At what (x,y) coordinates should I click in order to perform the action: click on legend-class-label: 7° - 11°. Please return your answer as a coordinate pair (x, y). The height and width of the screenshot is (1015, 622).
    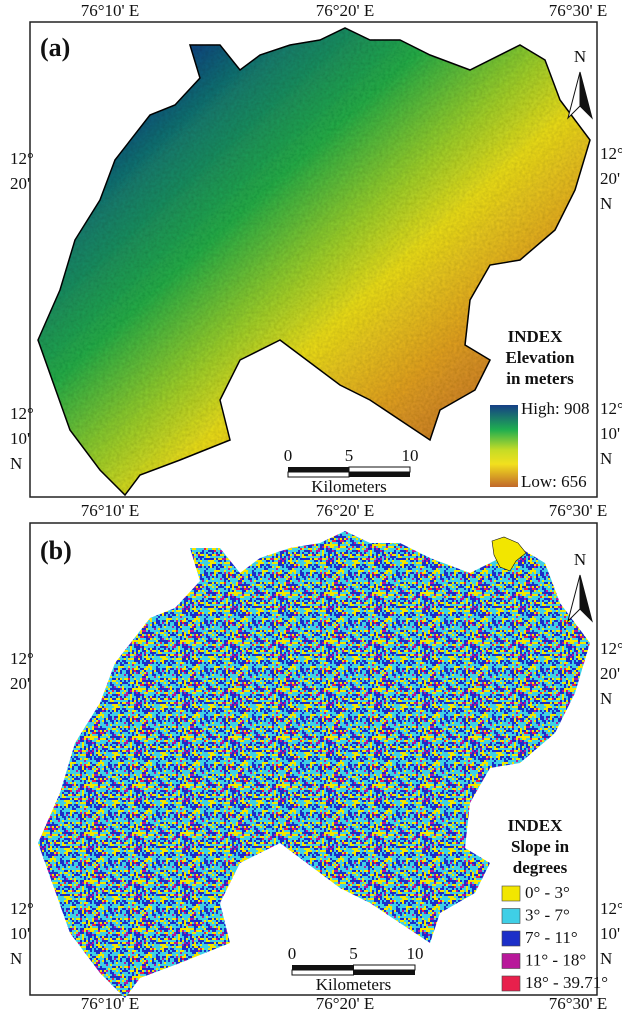
    Looking at the image, I should click on (551, 937).